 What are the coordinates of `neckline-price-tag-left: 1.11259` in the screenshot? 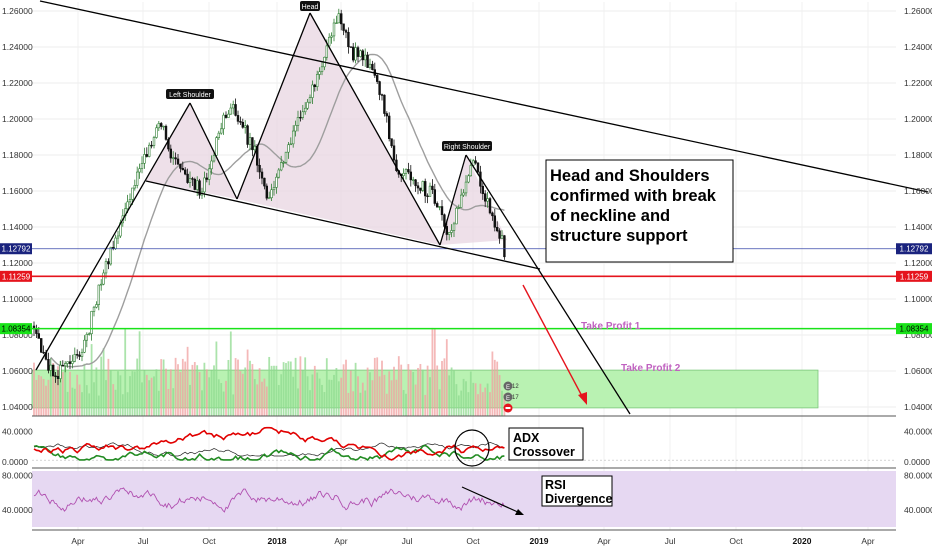 It's located at (16, 276).